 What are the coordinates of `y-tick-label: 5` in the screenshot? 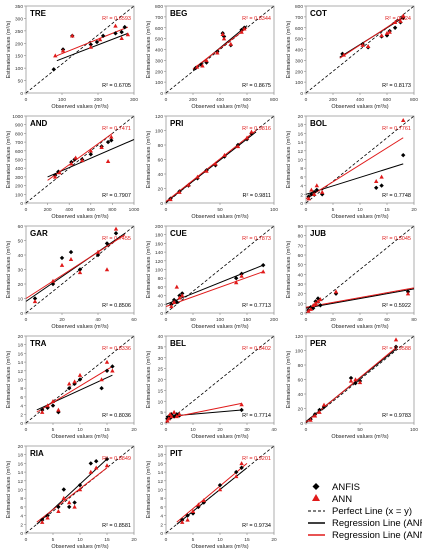 It's located at (161, 413).